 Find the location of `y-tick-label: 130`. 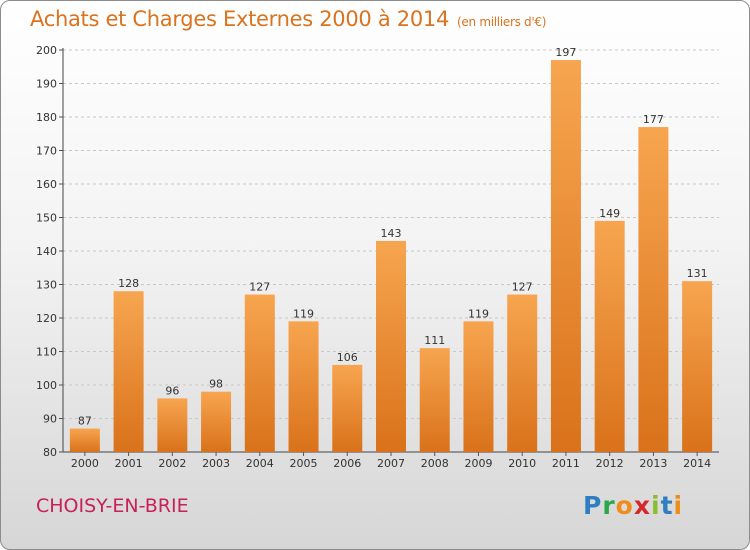

y-tick-label: 130 is located at coordinates (46, 285).